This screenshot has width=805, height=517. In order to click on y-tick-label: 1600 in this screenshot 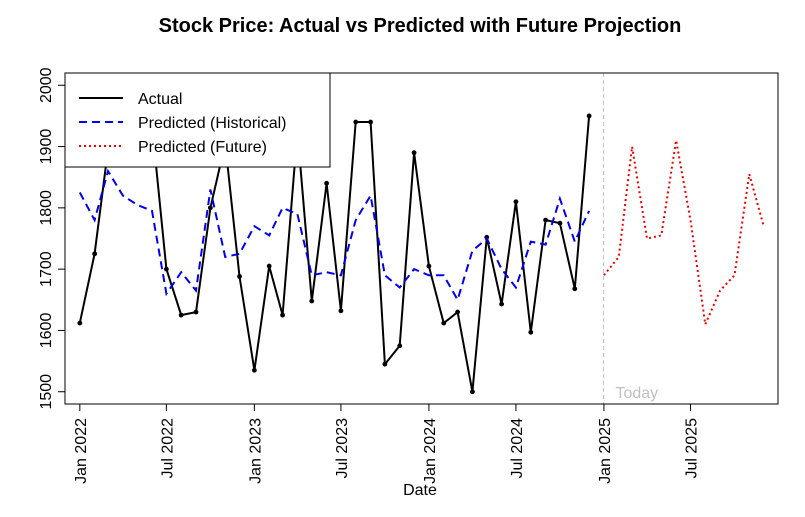, I will do `click(46, 331)`.